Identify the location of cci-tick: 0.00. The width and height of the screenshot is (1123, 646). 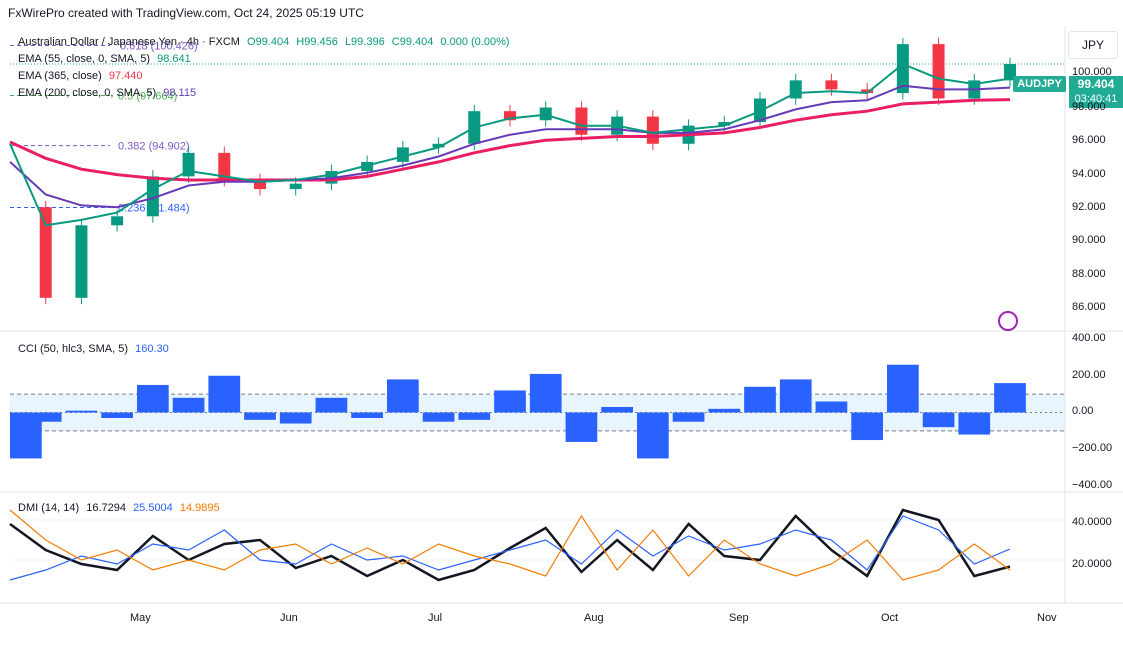
(1083, 411).